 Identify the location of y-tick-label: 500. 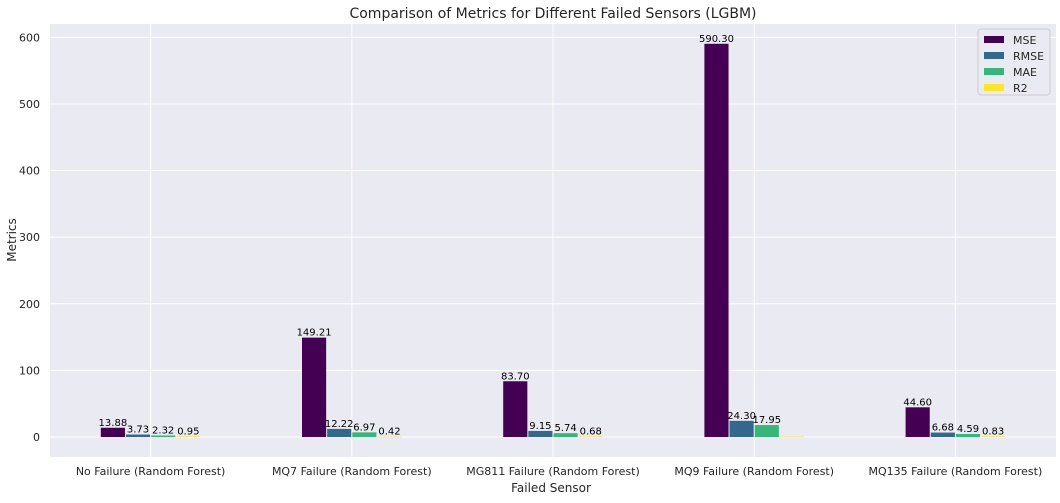
(29, 104).